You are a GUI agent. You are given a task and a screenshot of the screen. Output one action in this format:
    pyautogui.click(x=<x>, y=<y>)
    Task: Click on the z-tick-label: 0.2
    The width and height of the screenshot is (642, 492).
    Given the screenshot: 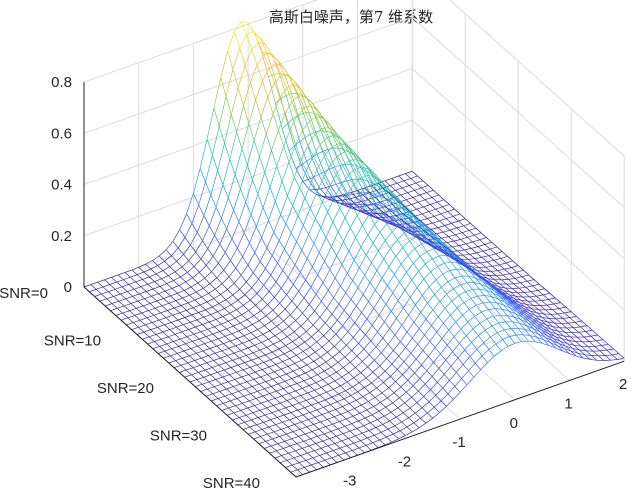 What is the action you would take?
    pyautogui.click(x=61, y=236)
    